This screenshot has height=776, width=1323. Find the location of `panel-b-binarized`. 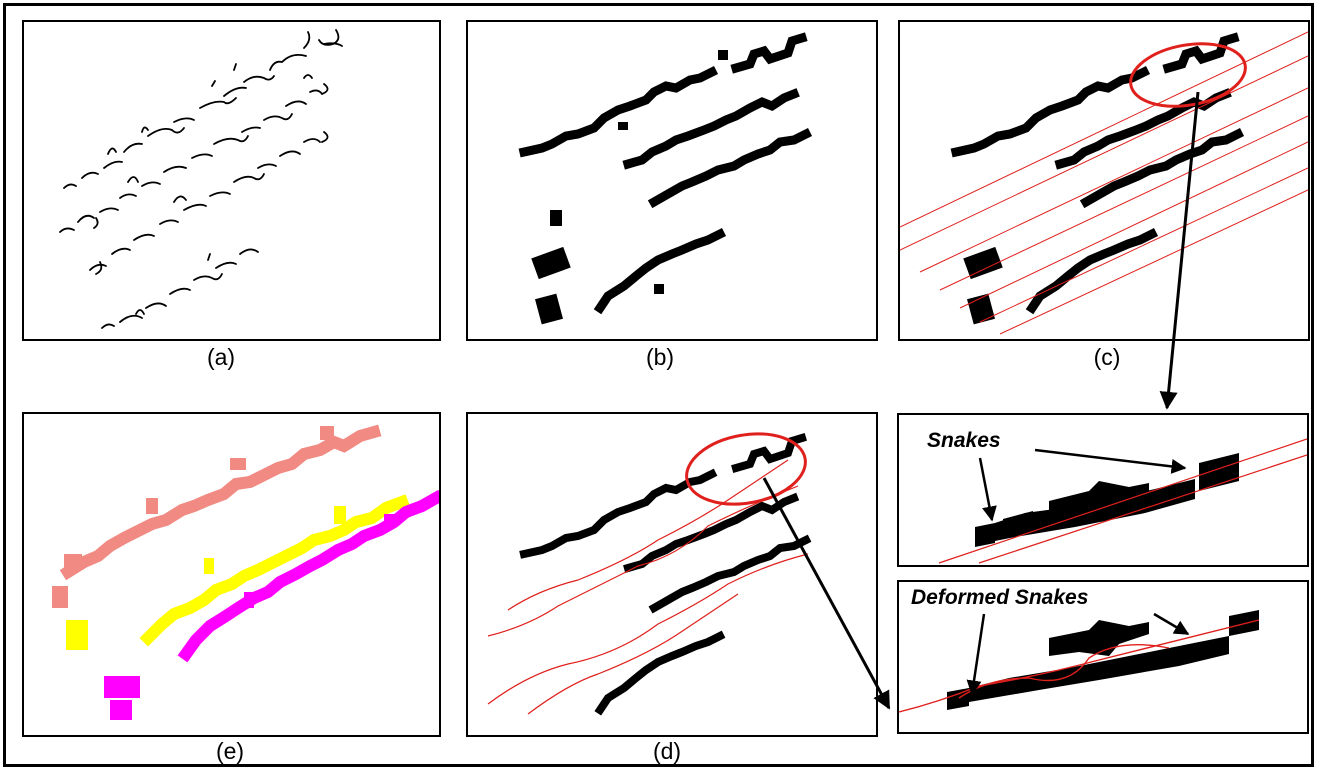

panel-b-binarized is located at coordinates (672, 180).